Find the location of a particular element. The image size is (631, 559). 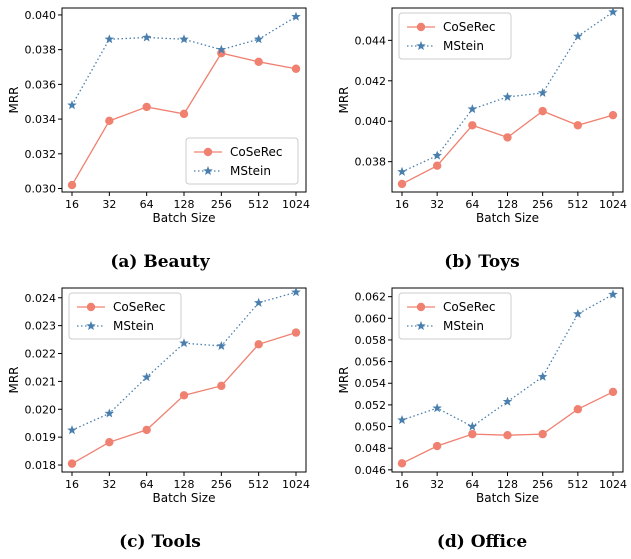

y-tick-label: 0.030 is located at coordinates (41, 189).